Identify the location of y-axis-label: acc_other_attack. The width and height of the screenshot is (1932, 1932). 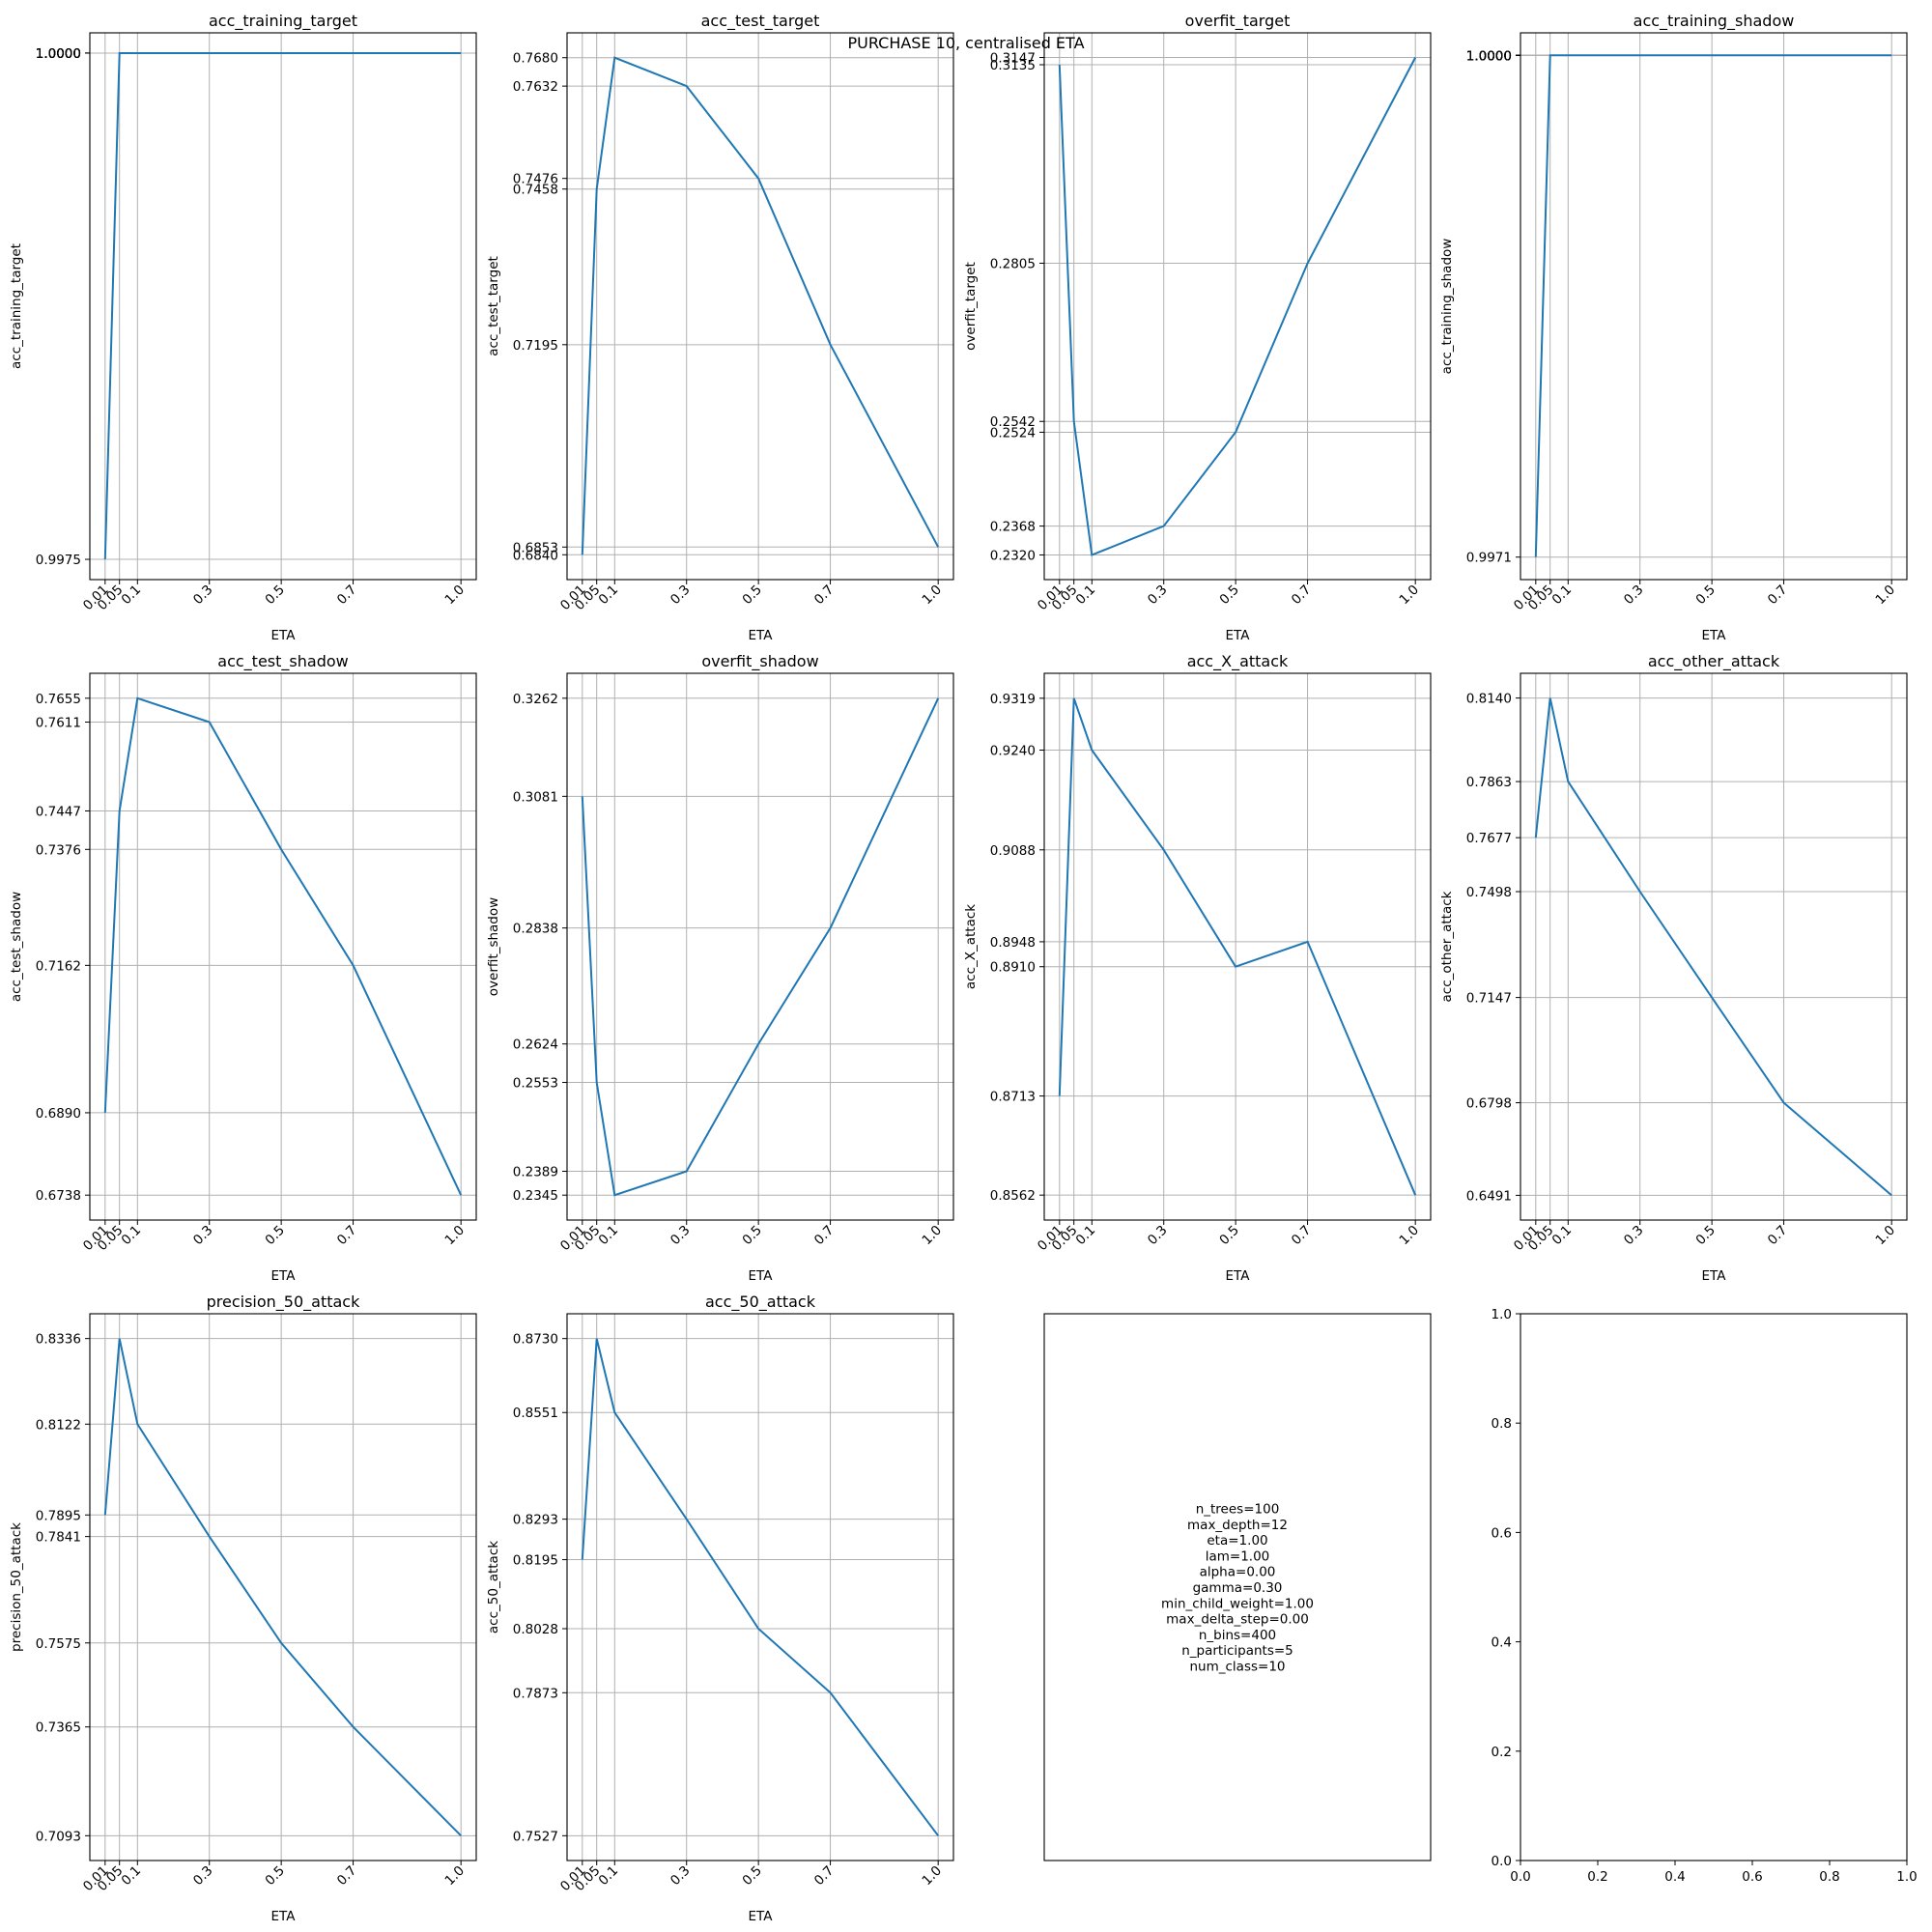
(1447, 946).